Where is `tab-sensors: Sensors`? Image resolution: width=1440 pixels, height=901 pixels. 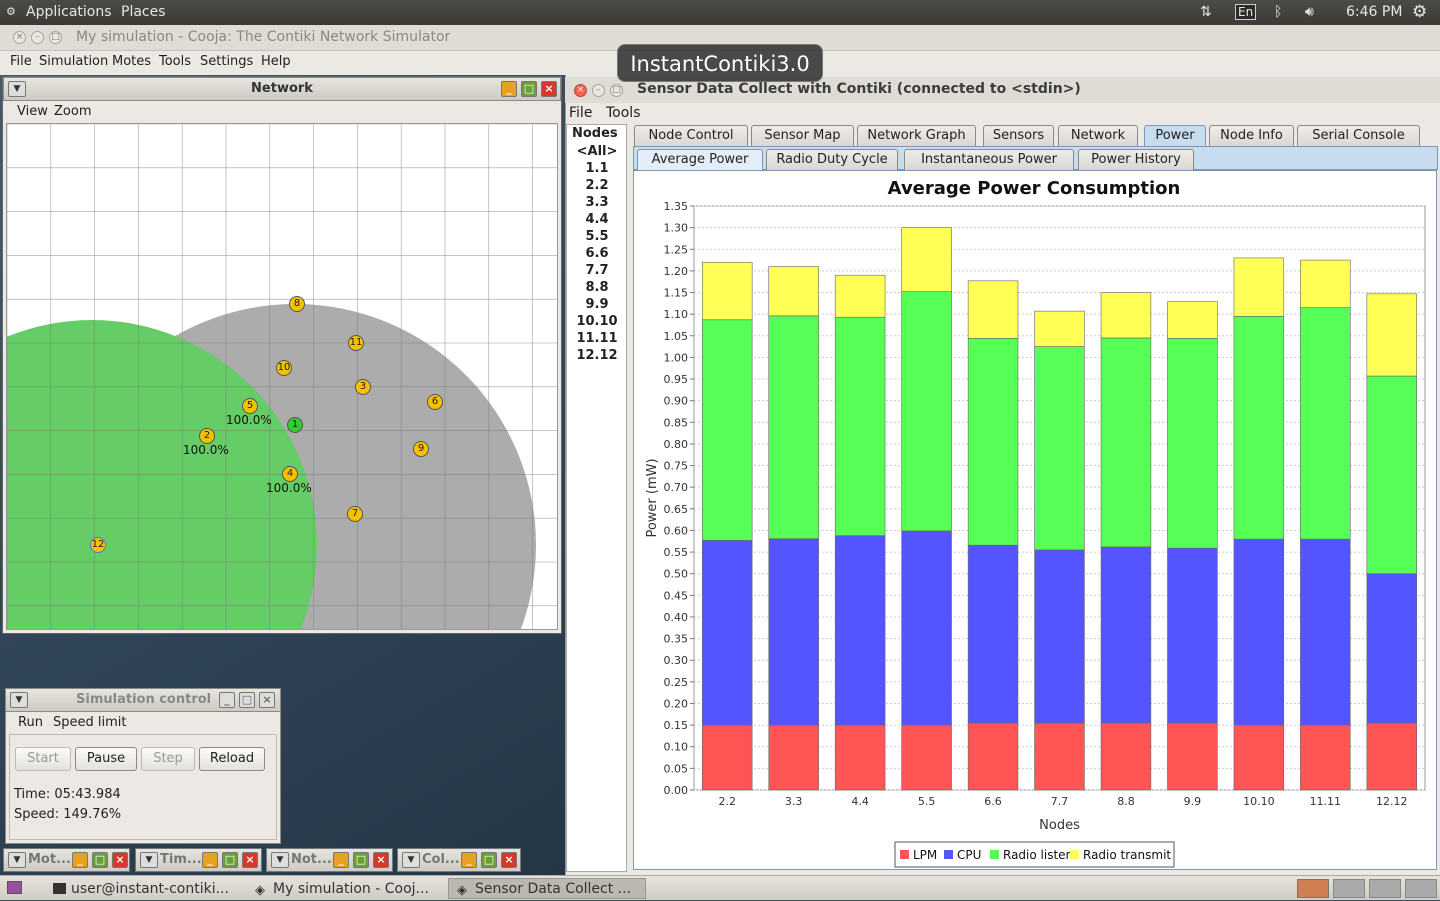 tab-sensors: Sensors is located at coordinates (1018, 136).